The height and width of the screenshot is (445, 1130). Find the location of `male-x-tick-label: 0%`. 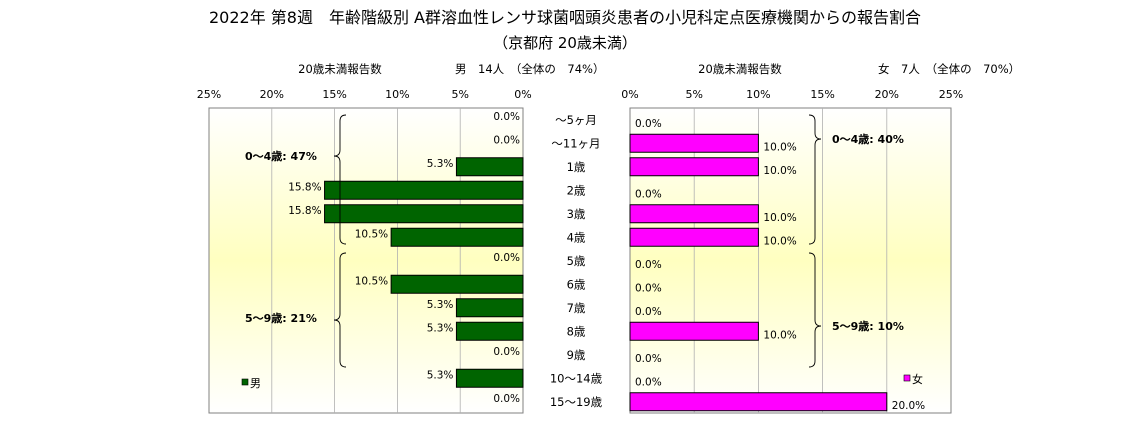

male-x-tick-label: 0% is located at coordinates (522, 94).